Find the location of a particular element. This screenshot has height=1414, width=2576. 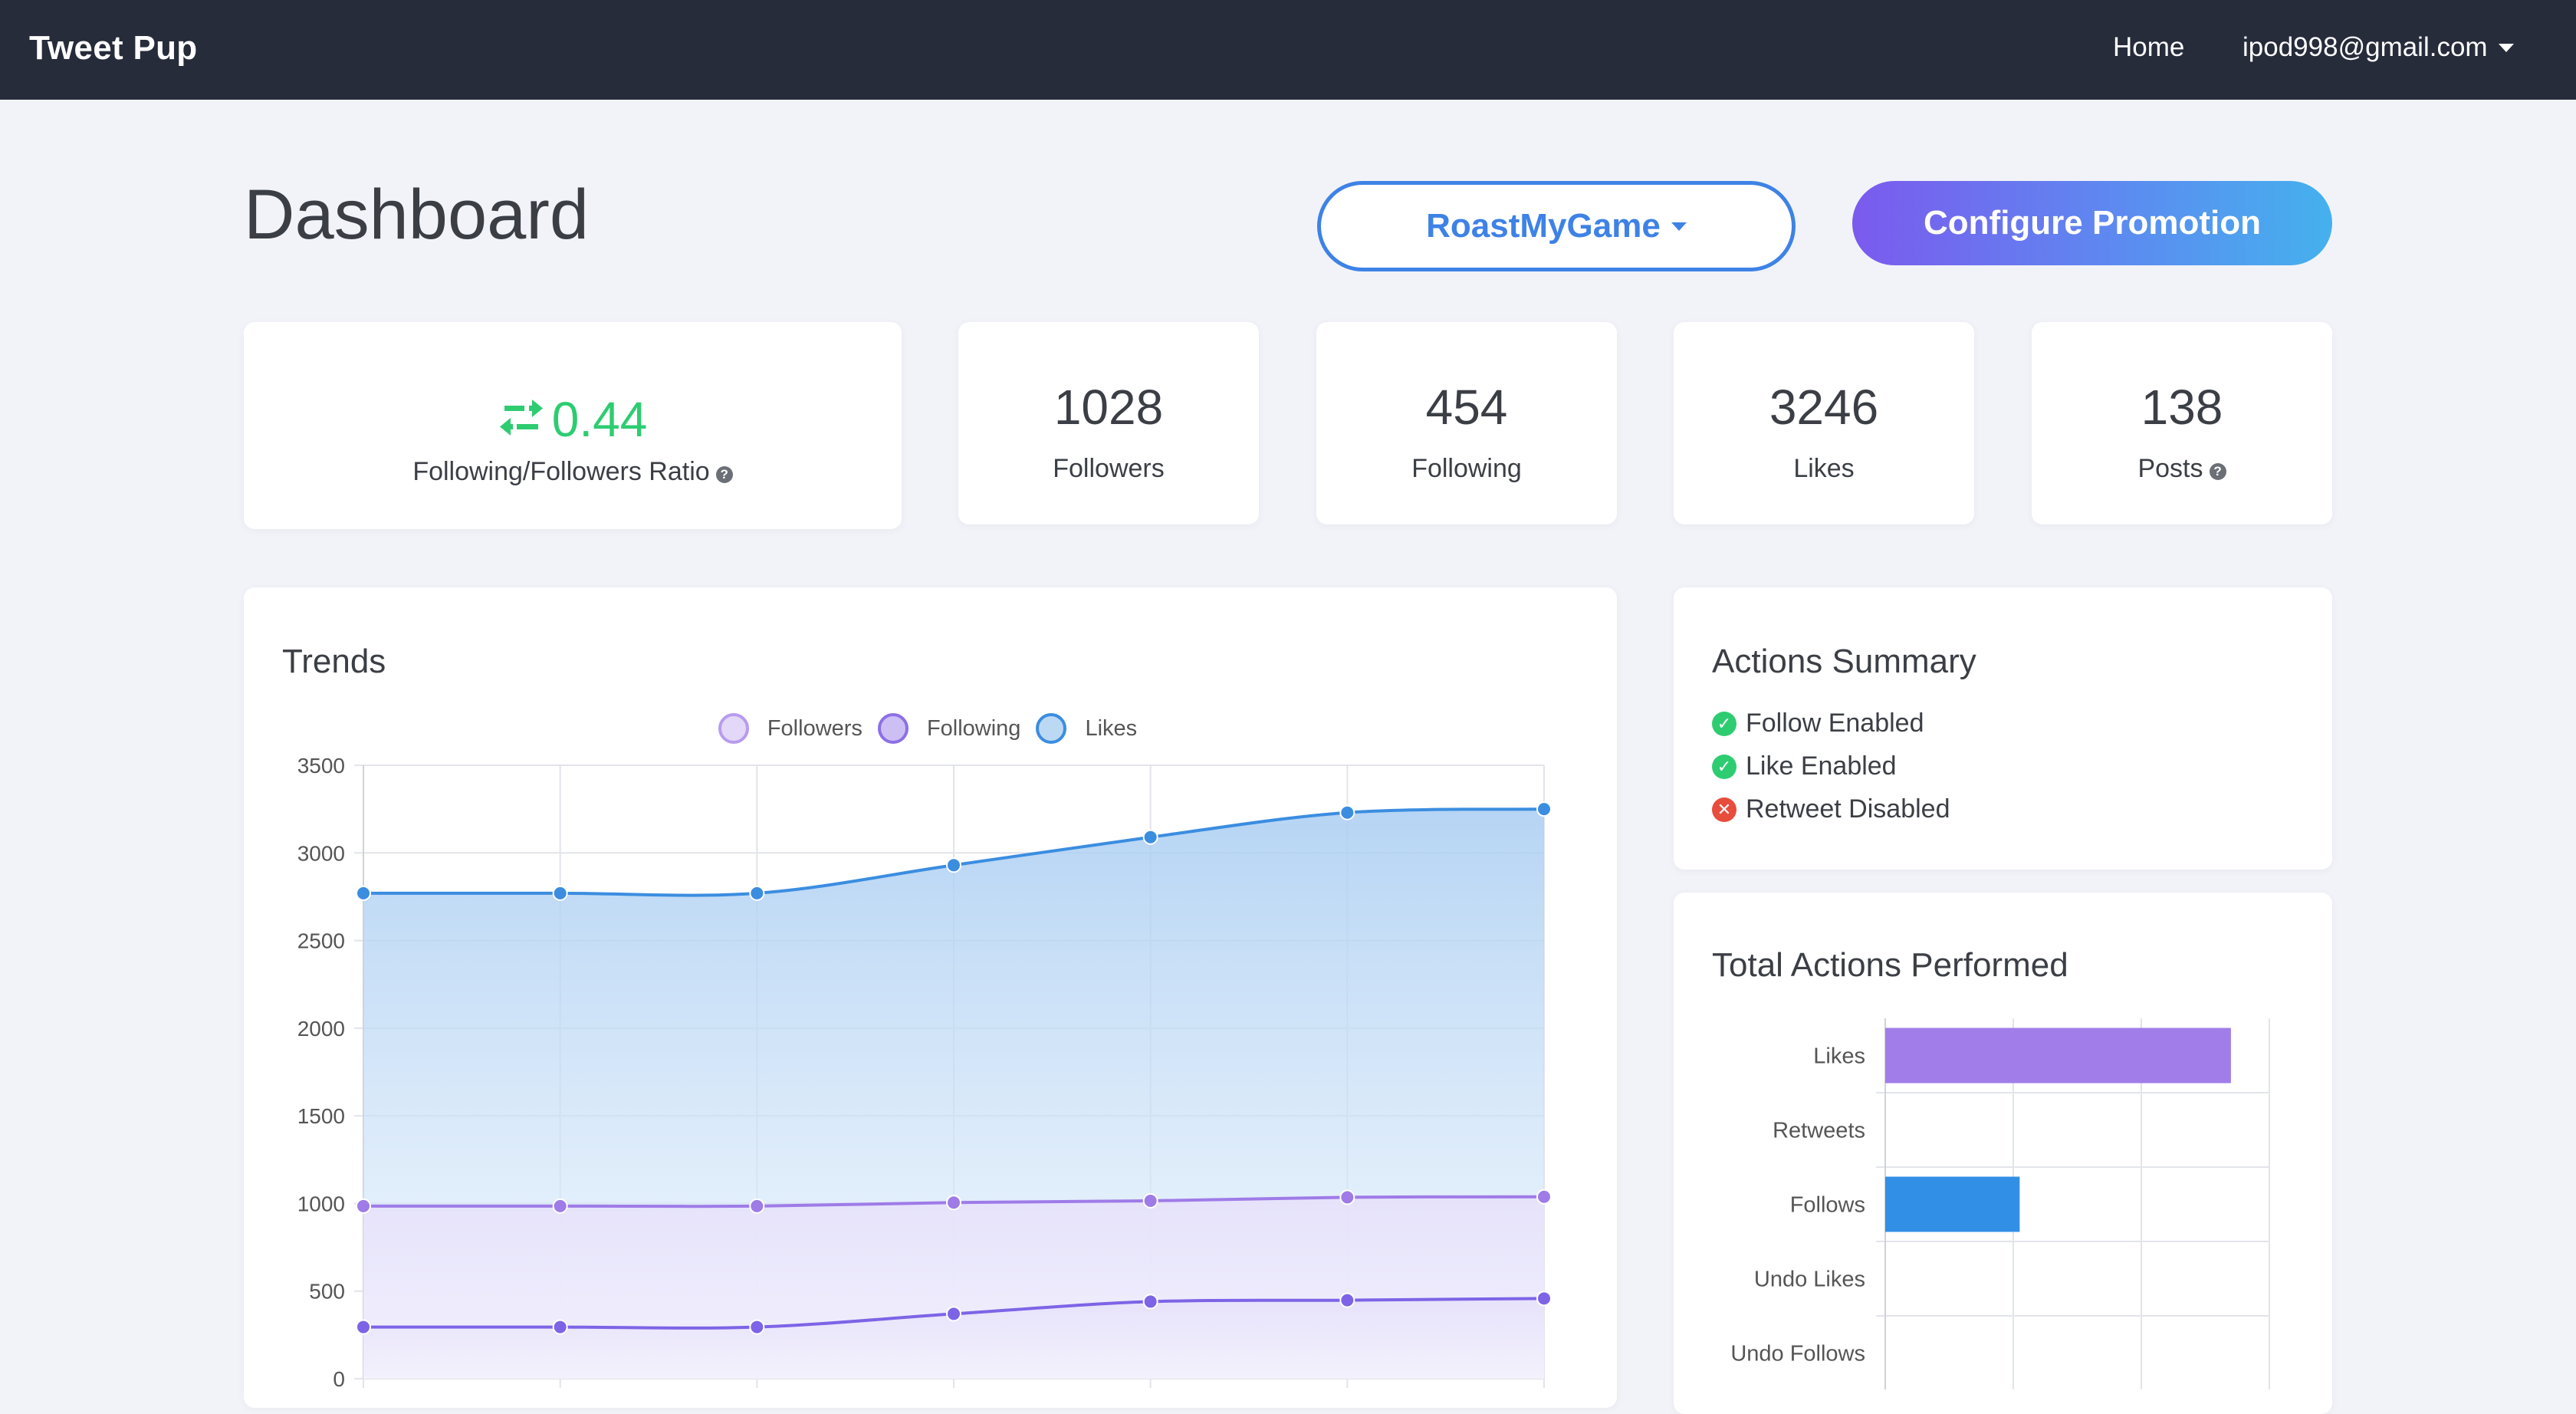

total-actions-title: Total Actions Performed is located at coordinates (1890, 965).